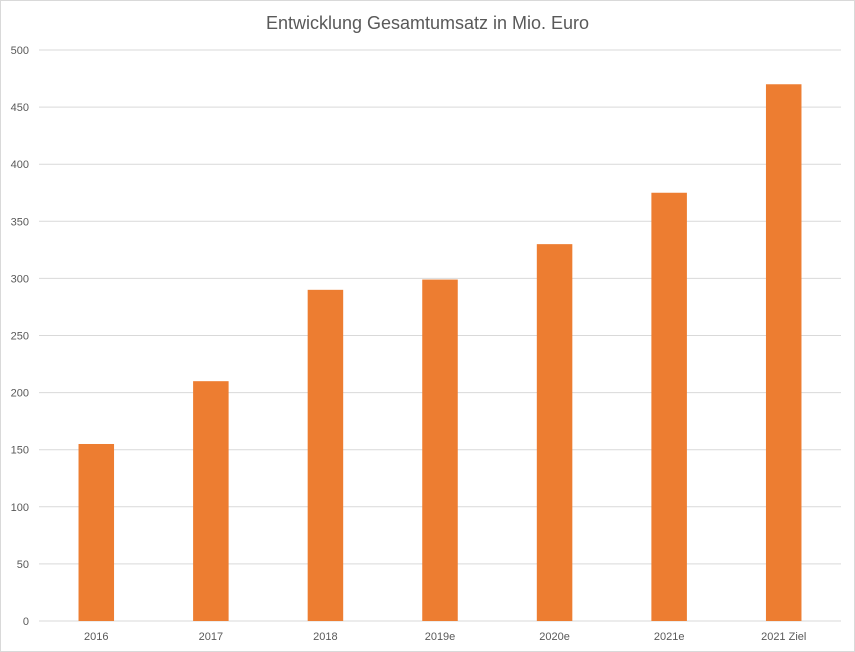 This screenshot has height=652, width=855. What do you see at coordinates (669, 637) in the screenshot?
I see `x-tick-label: 2021e` at bounding box center [669, 637].